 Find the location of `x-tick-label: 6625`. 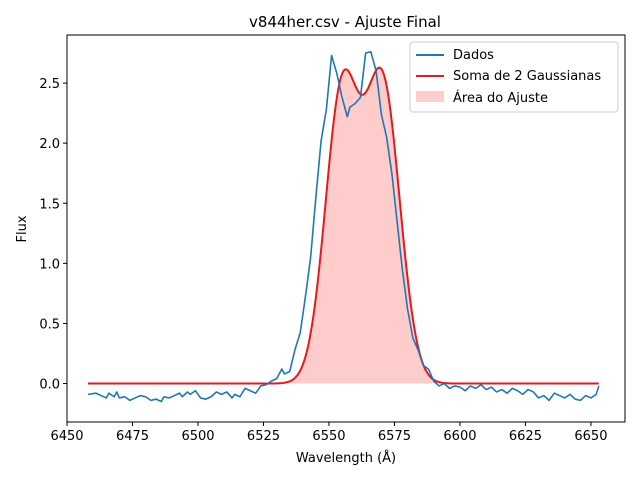

x-tick-label: 6625 is located at coordinates (525, 436).